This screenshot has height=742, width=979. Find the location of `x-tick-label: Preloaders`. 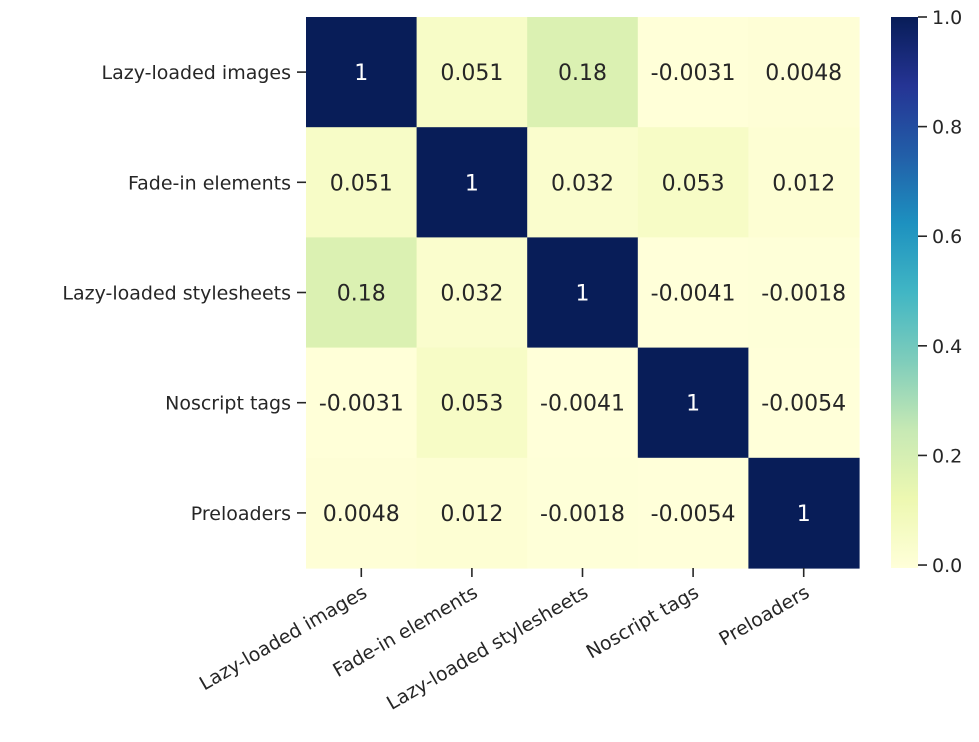

x-tick-label: Preloaders is located at coordinates (764, 615).